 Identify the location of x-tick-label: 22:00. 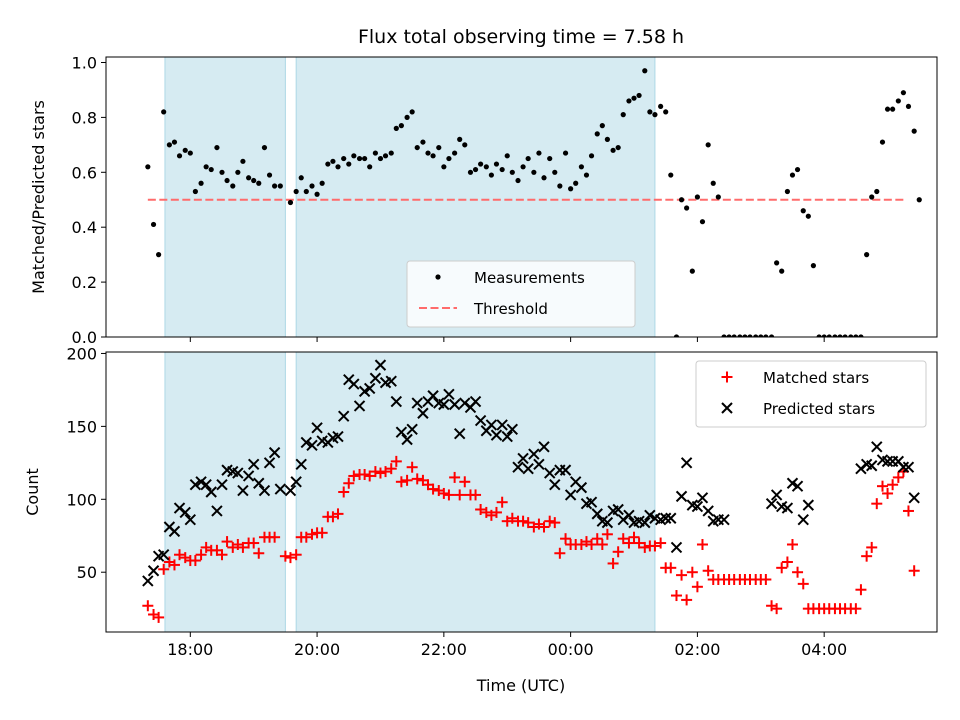
(444, 649).